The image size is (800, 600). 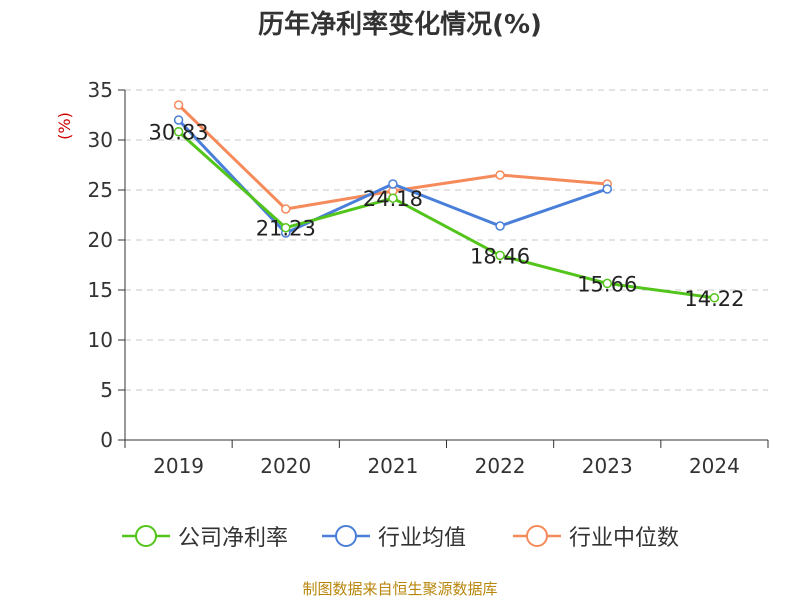 I want to click on data-label: 21.23, so click(x=286, y=229).